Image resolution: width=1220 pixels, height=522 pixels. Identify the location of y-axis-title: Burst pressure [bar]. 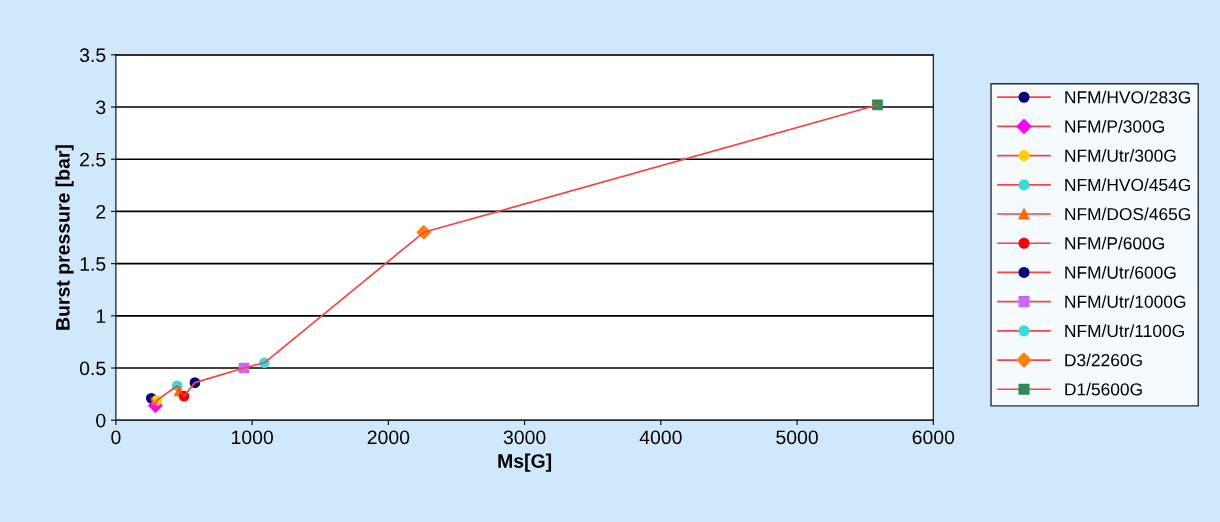
(64, 237).